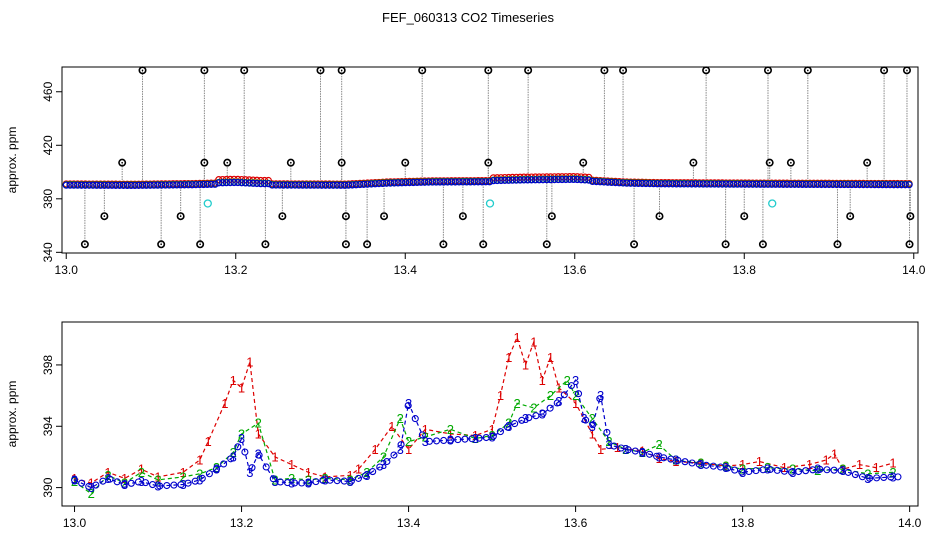 This screenshot has height=540, width=936. I want to click on top-y-tick-label: 340, so click(48, 252).